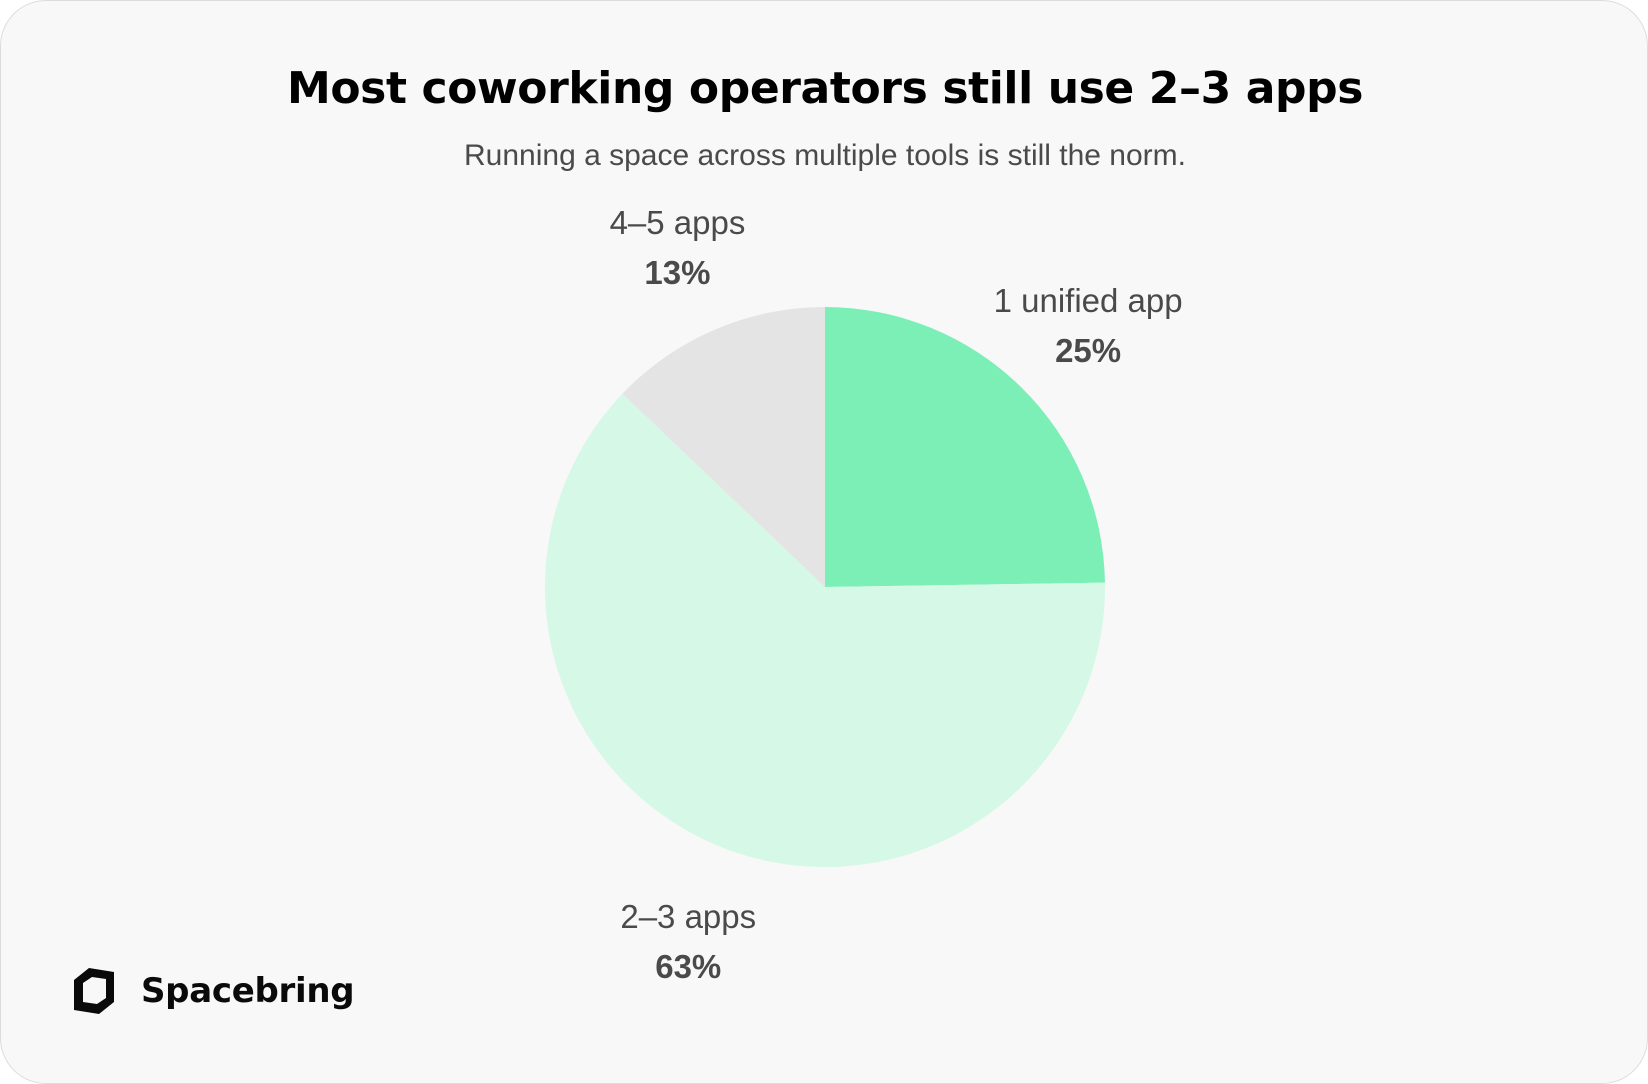 This screenshot has width=1648, height=1084. I want to click on spacebring-logo-icon, so click(94, 991).